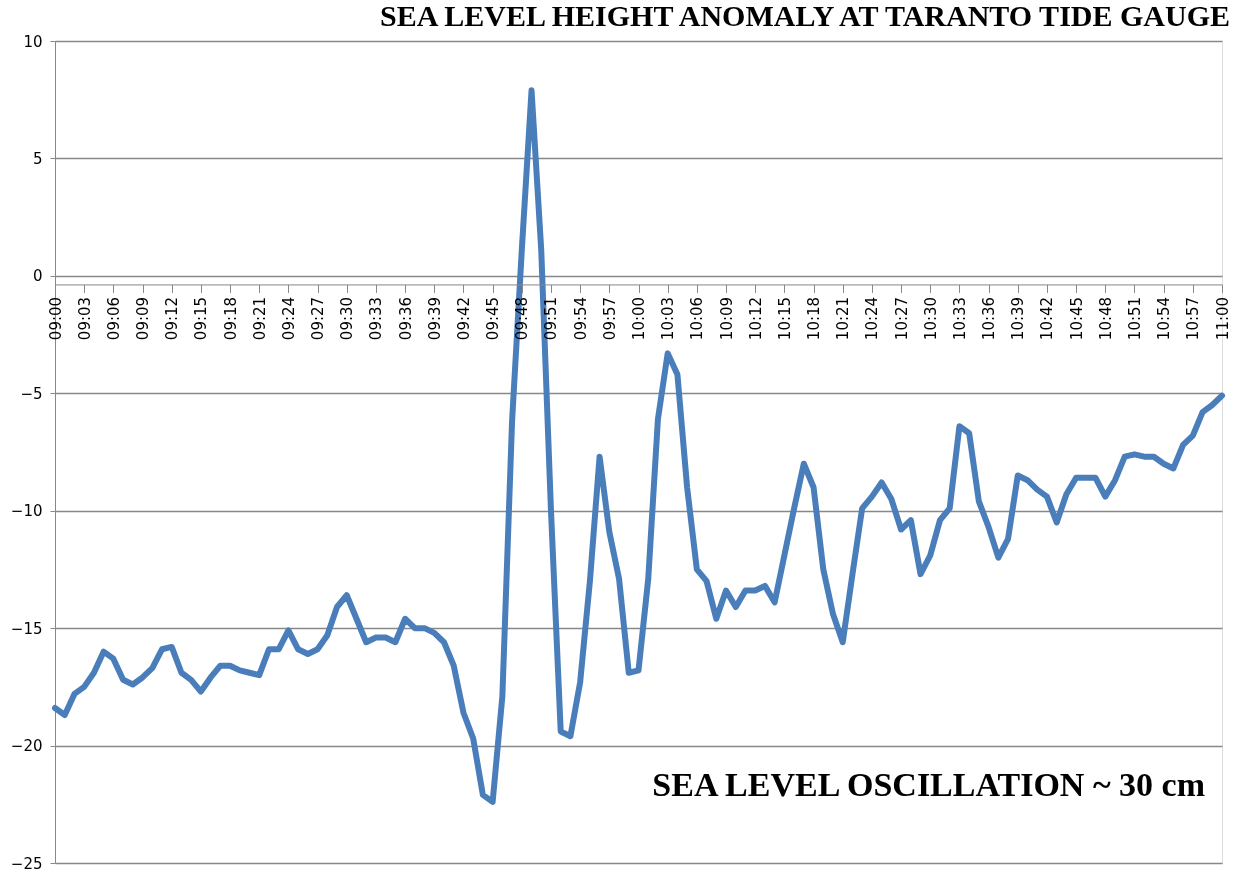 This screenshot has height=891, width=1250. Describe the element at coordinates (37, 158) in the screenshot. I see `y-tick-label: 5` at that location.